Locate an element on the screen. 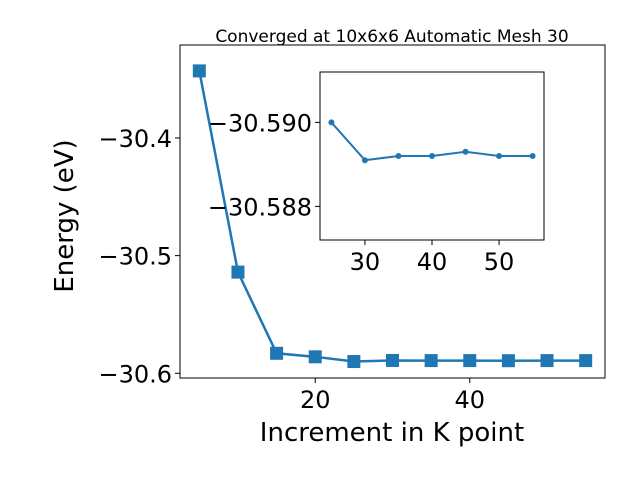 The height and width of the screenshot is (484, 640). x-tick-label: 30 is located at coordinates (365, 262).